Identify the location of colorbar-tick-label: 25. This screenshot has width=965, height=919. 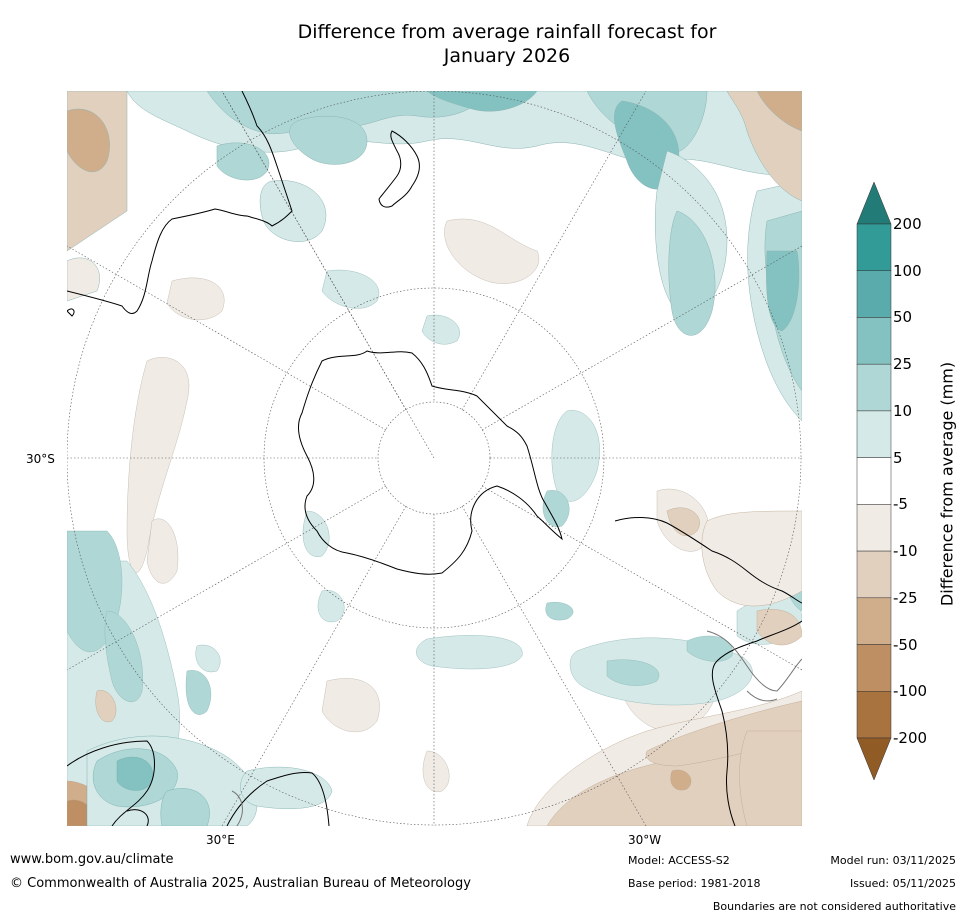
(903, 364).